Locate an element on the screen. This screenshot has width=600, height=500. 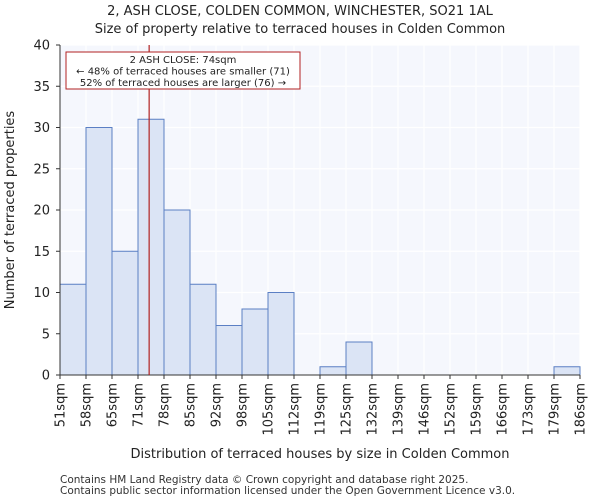
annotation-title: 2 ASH CLOSE: 74sqm is located at coordinates (183, 60).